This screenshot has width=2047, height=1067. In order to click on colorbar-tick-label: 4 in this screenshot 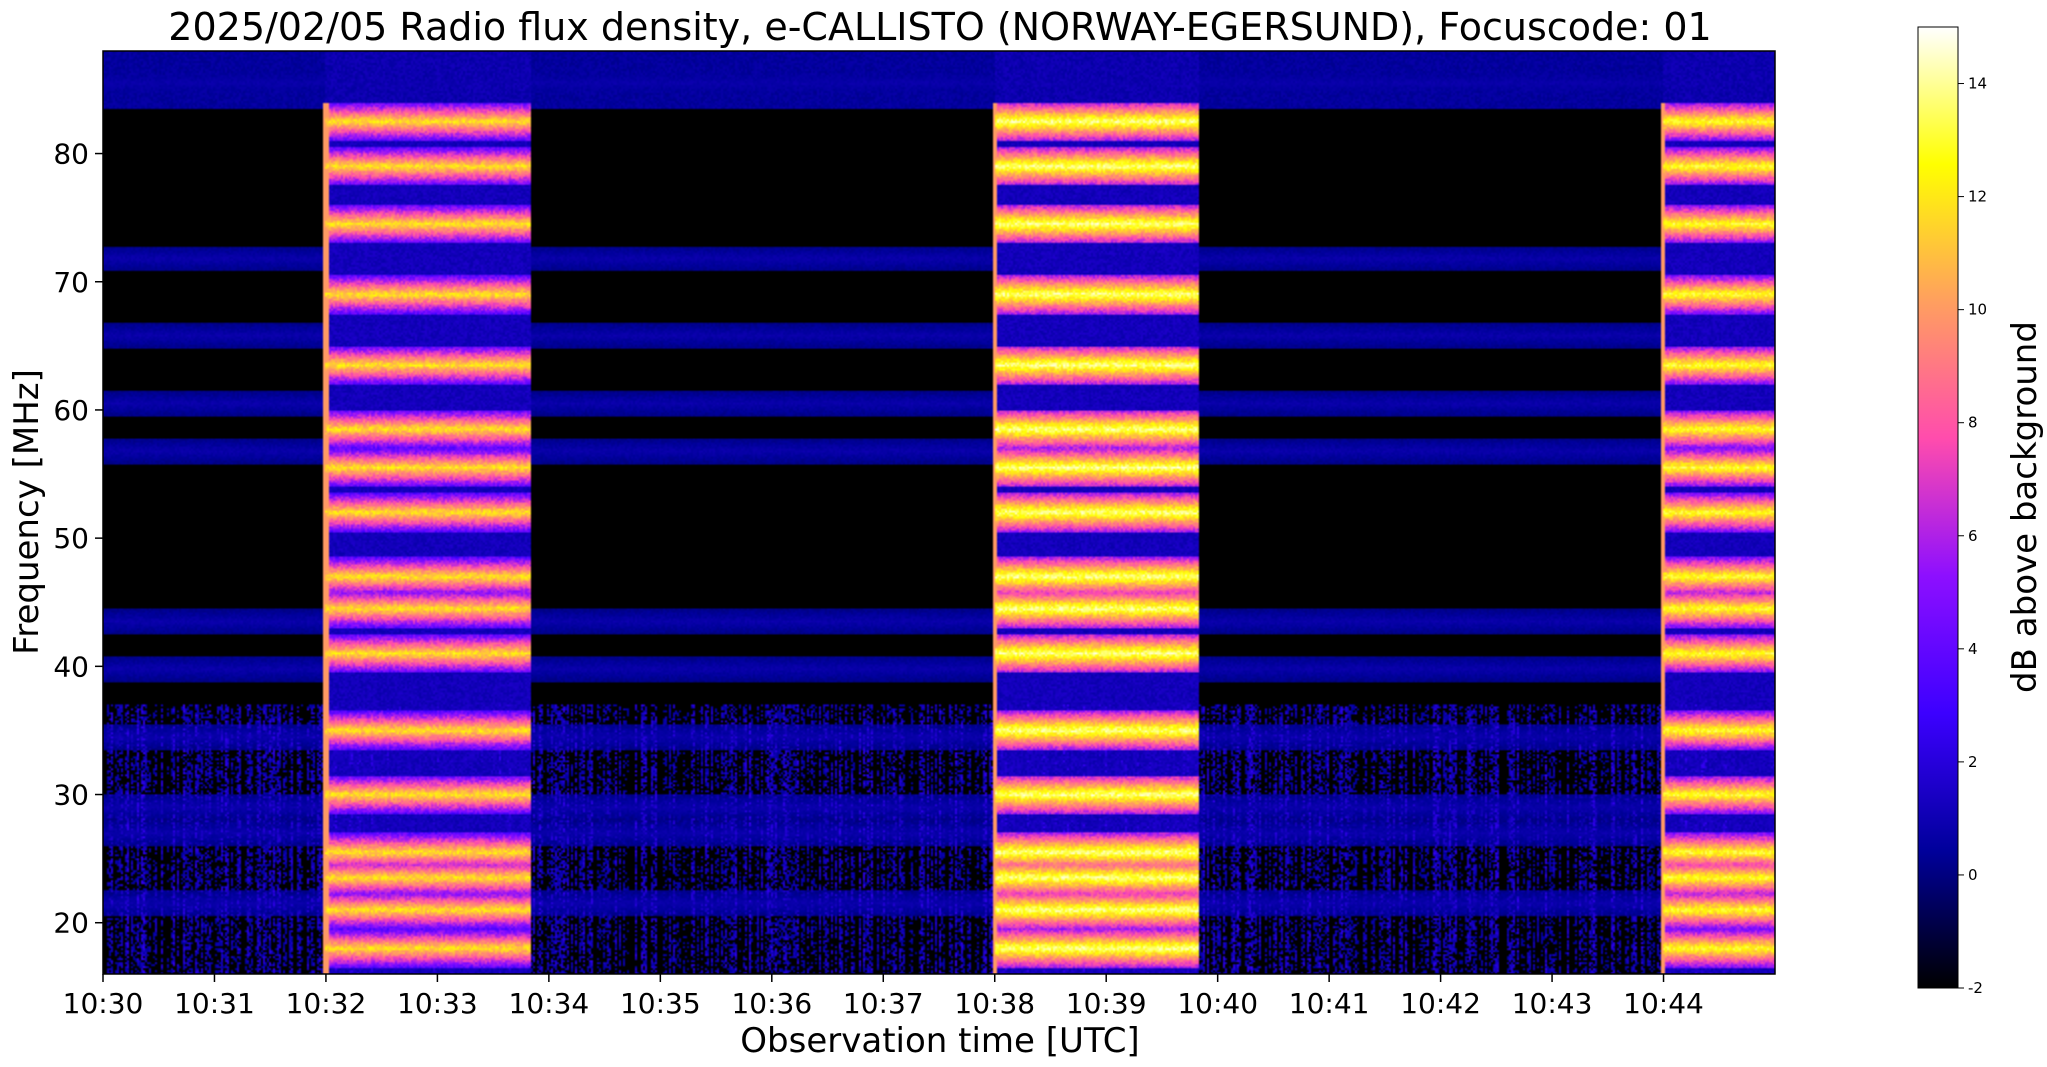, I will do `click(1973, 649)`.